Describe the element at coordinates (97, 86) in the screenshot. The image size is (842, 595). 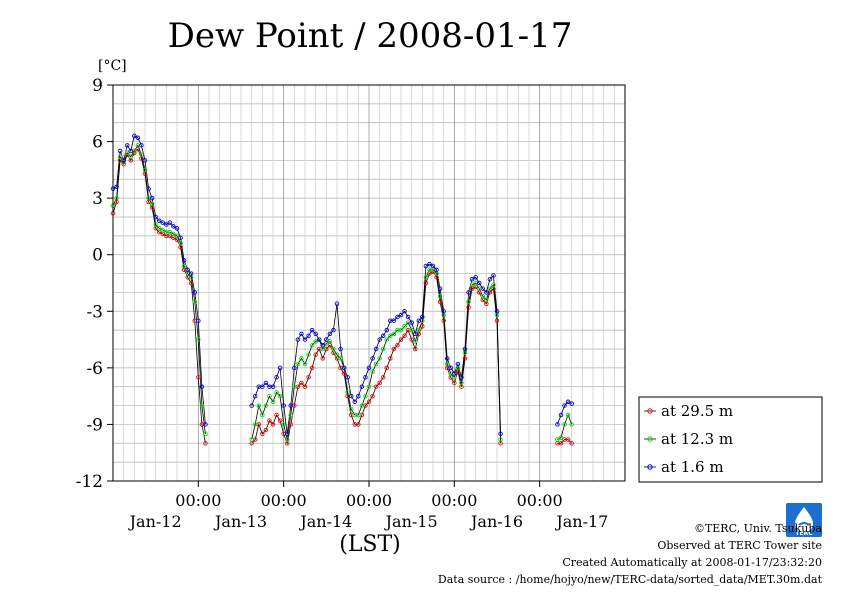
I see `y-tick-label: 9` at that location.